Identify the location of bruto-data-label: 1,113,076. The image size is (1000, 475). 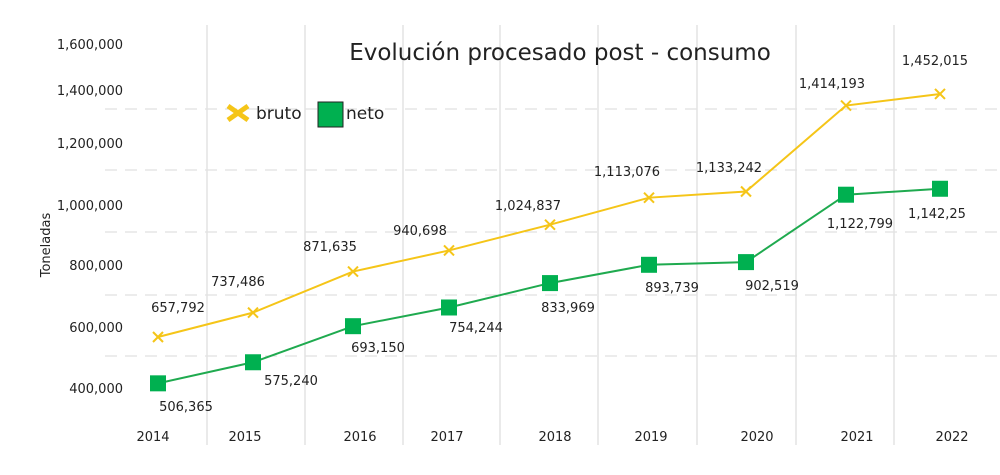
(627, 172).